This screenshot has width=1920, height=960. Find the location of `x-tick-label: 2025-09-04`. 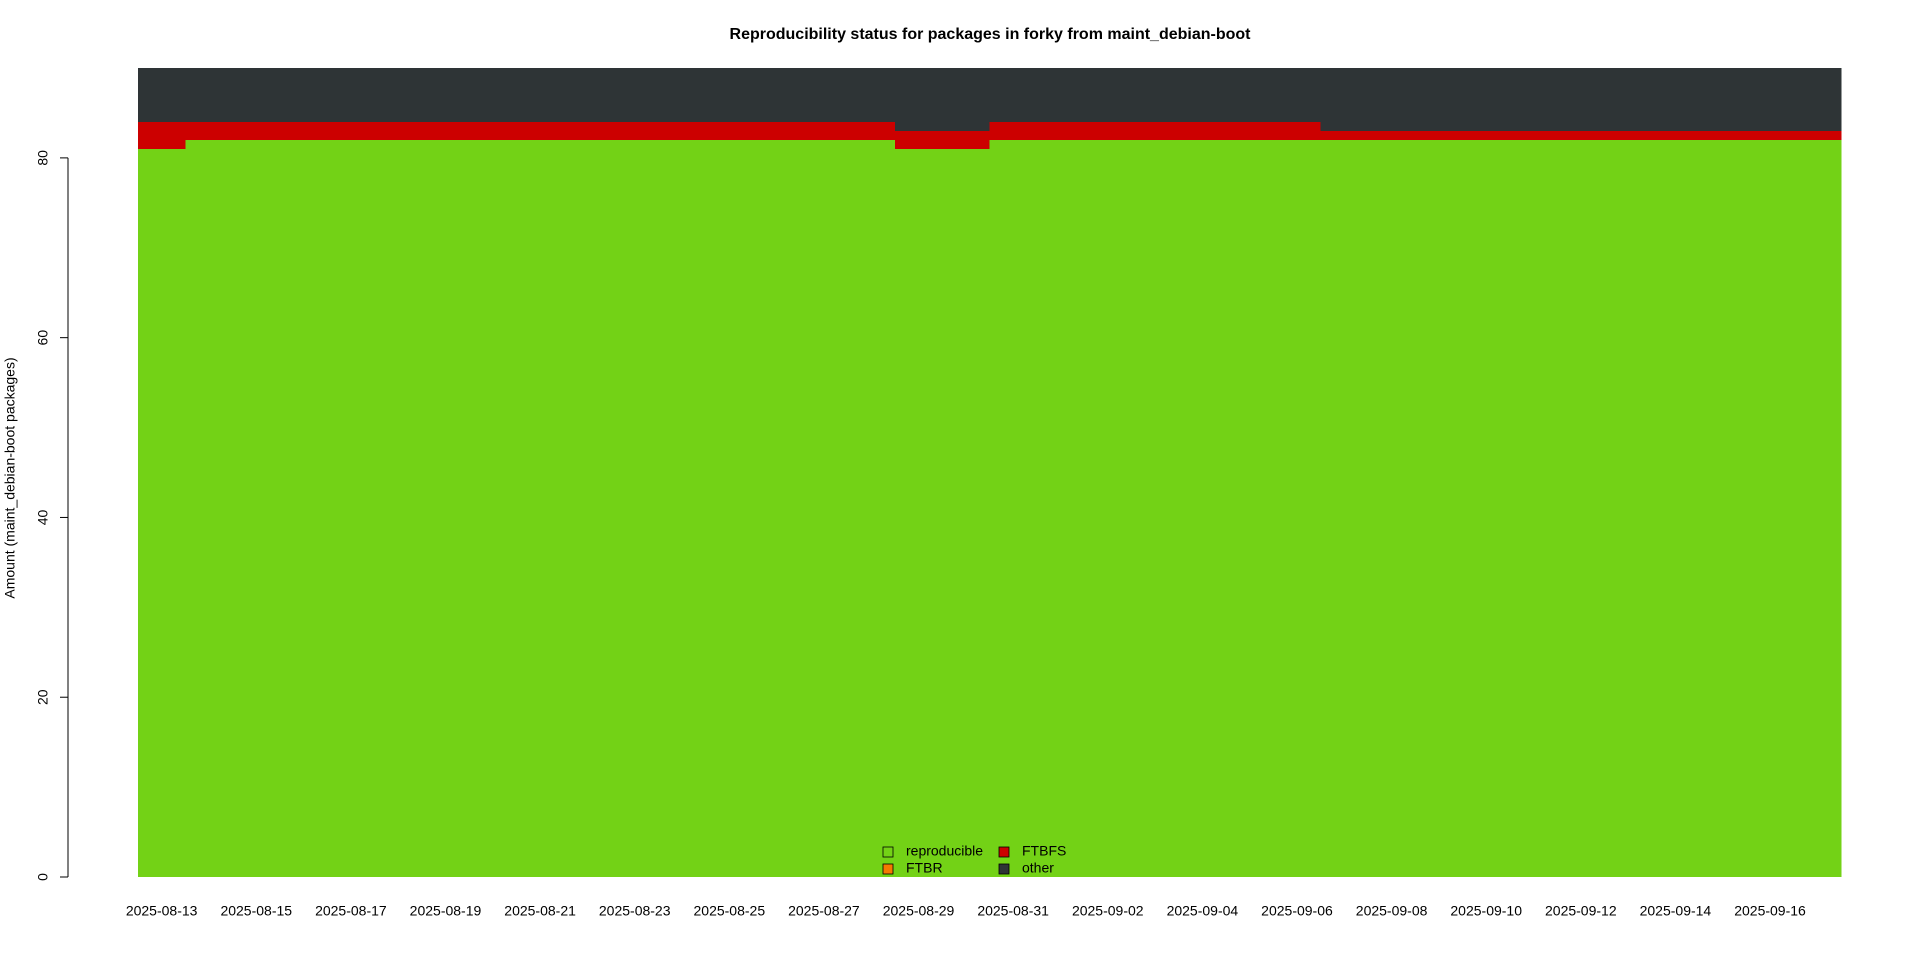

x-tick-label: 2025-09-04 is located at coordinates (1203, 911).